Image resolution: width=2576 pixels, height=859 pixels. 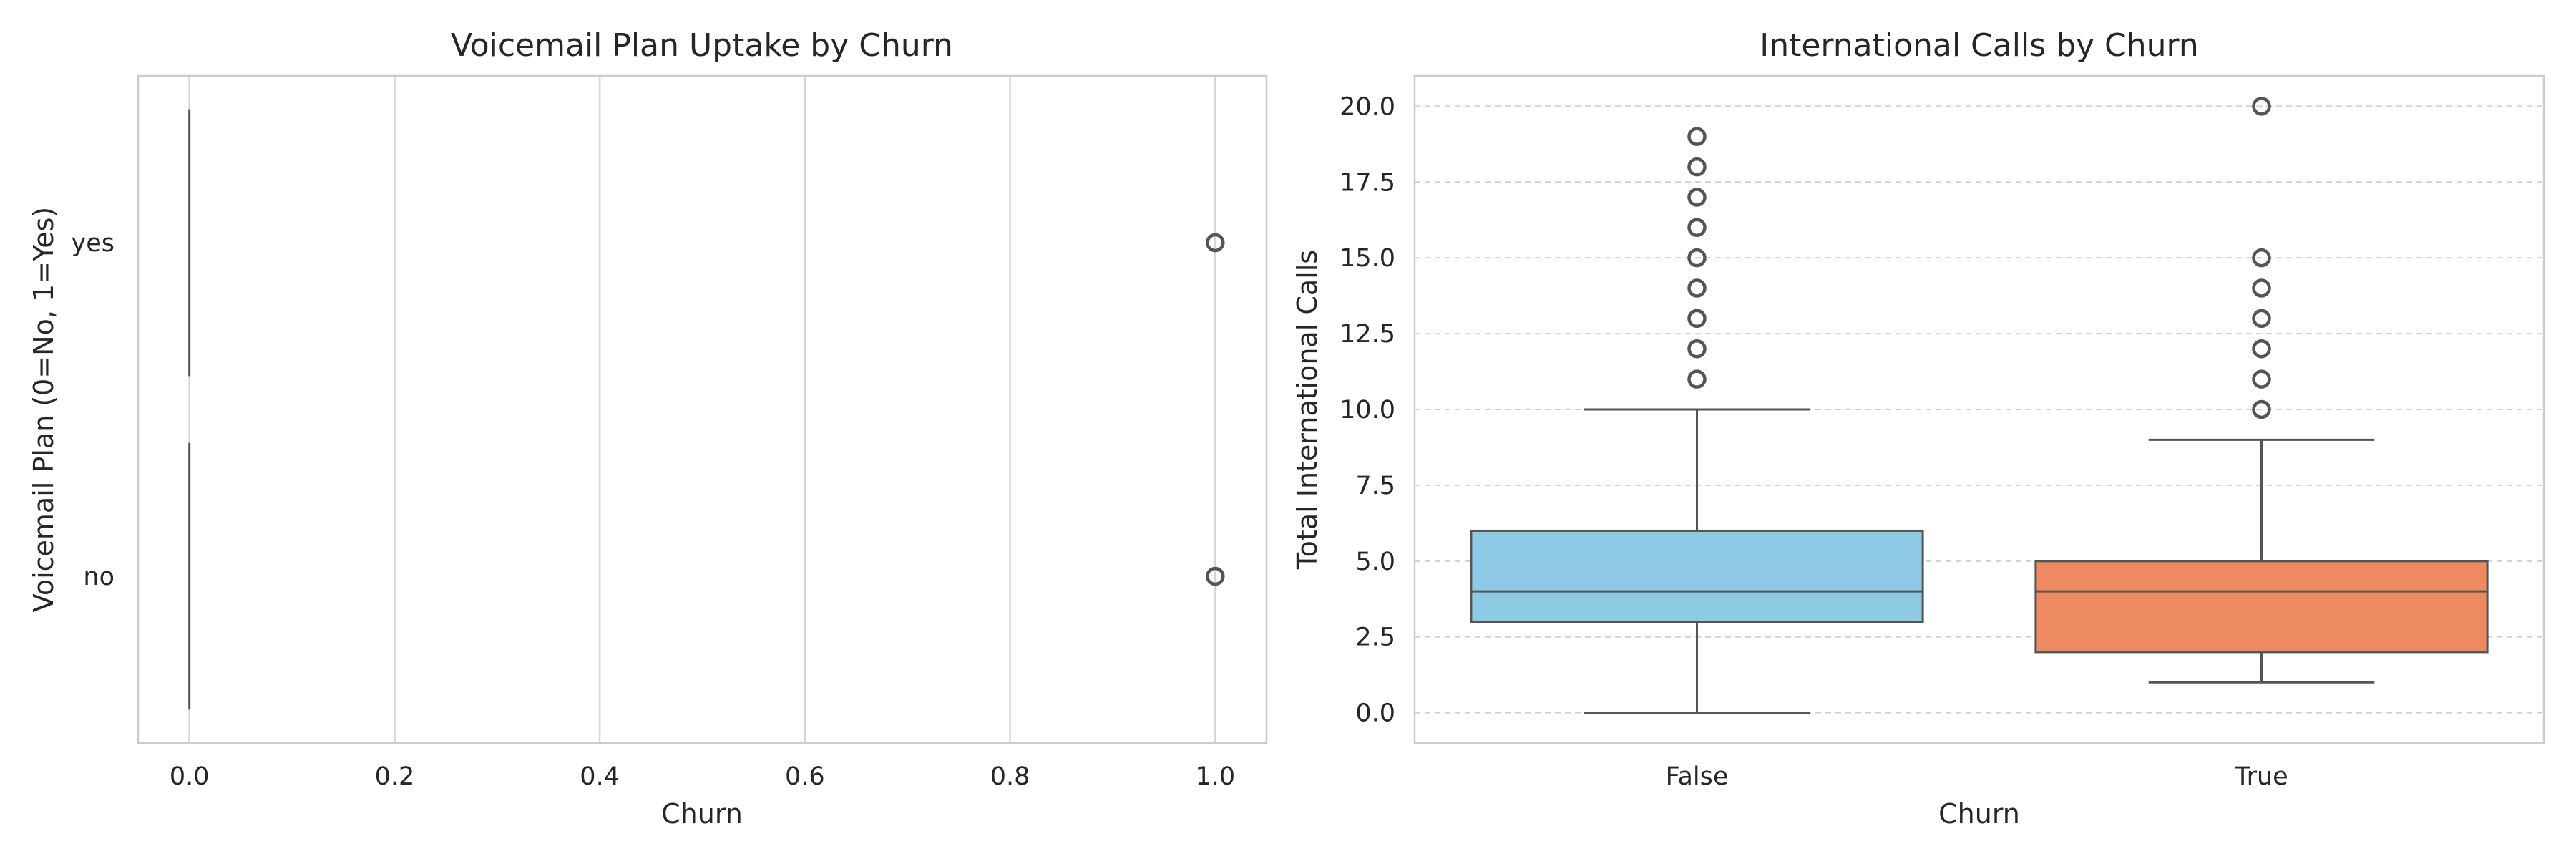 I want to click on left-x-ticks: 0.0 0.2 0.4 0.6 0.8 1.0, so click(x=702, y=776).